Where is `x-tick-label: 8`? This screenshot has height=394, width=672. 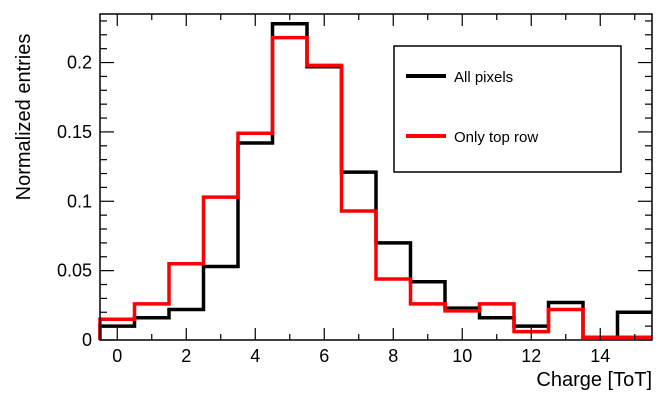 x-tick-label: 8 is located at coordinates (393, 356).